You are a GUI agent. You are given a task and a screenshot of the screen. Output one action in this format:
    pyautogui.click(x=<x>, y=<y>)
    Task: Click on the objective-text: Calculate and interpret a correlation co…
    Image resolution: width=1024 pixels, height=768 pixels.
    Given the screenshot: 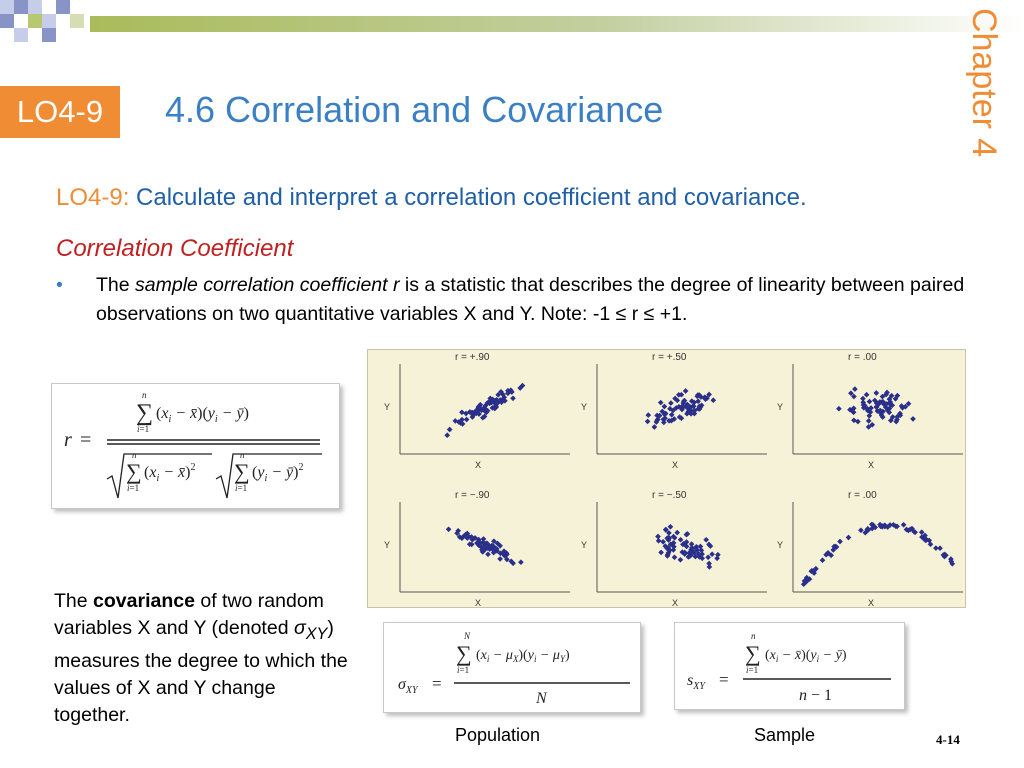 What is the action you would take?
    pyautogui.click(x=468, y=197)
    